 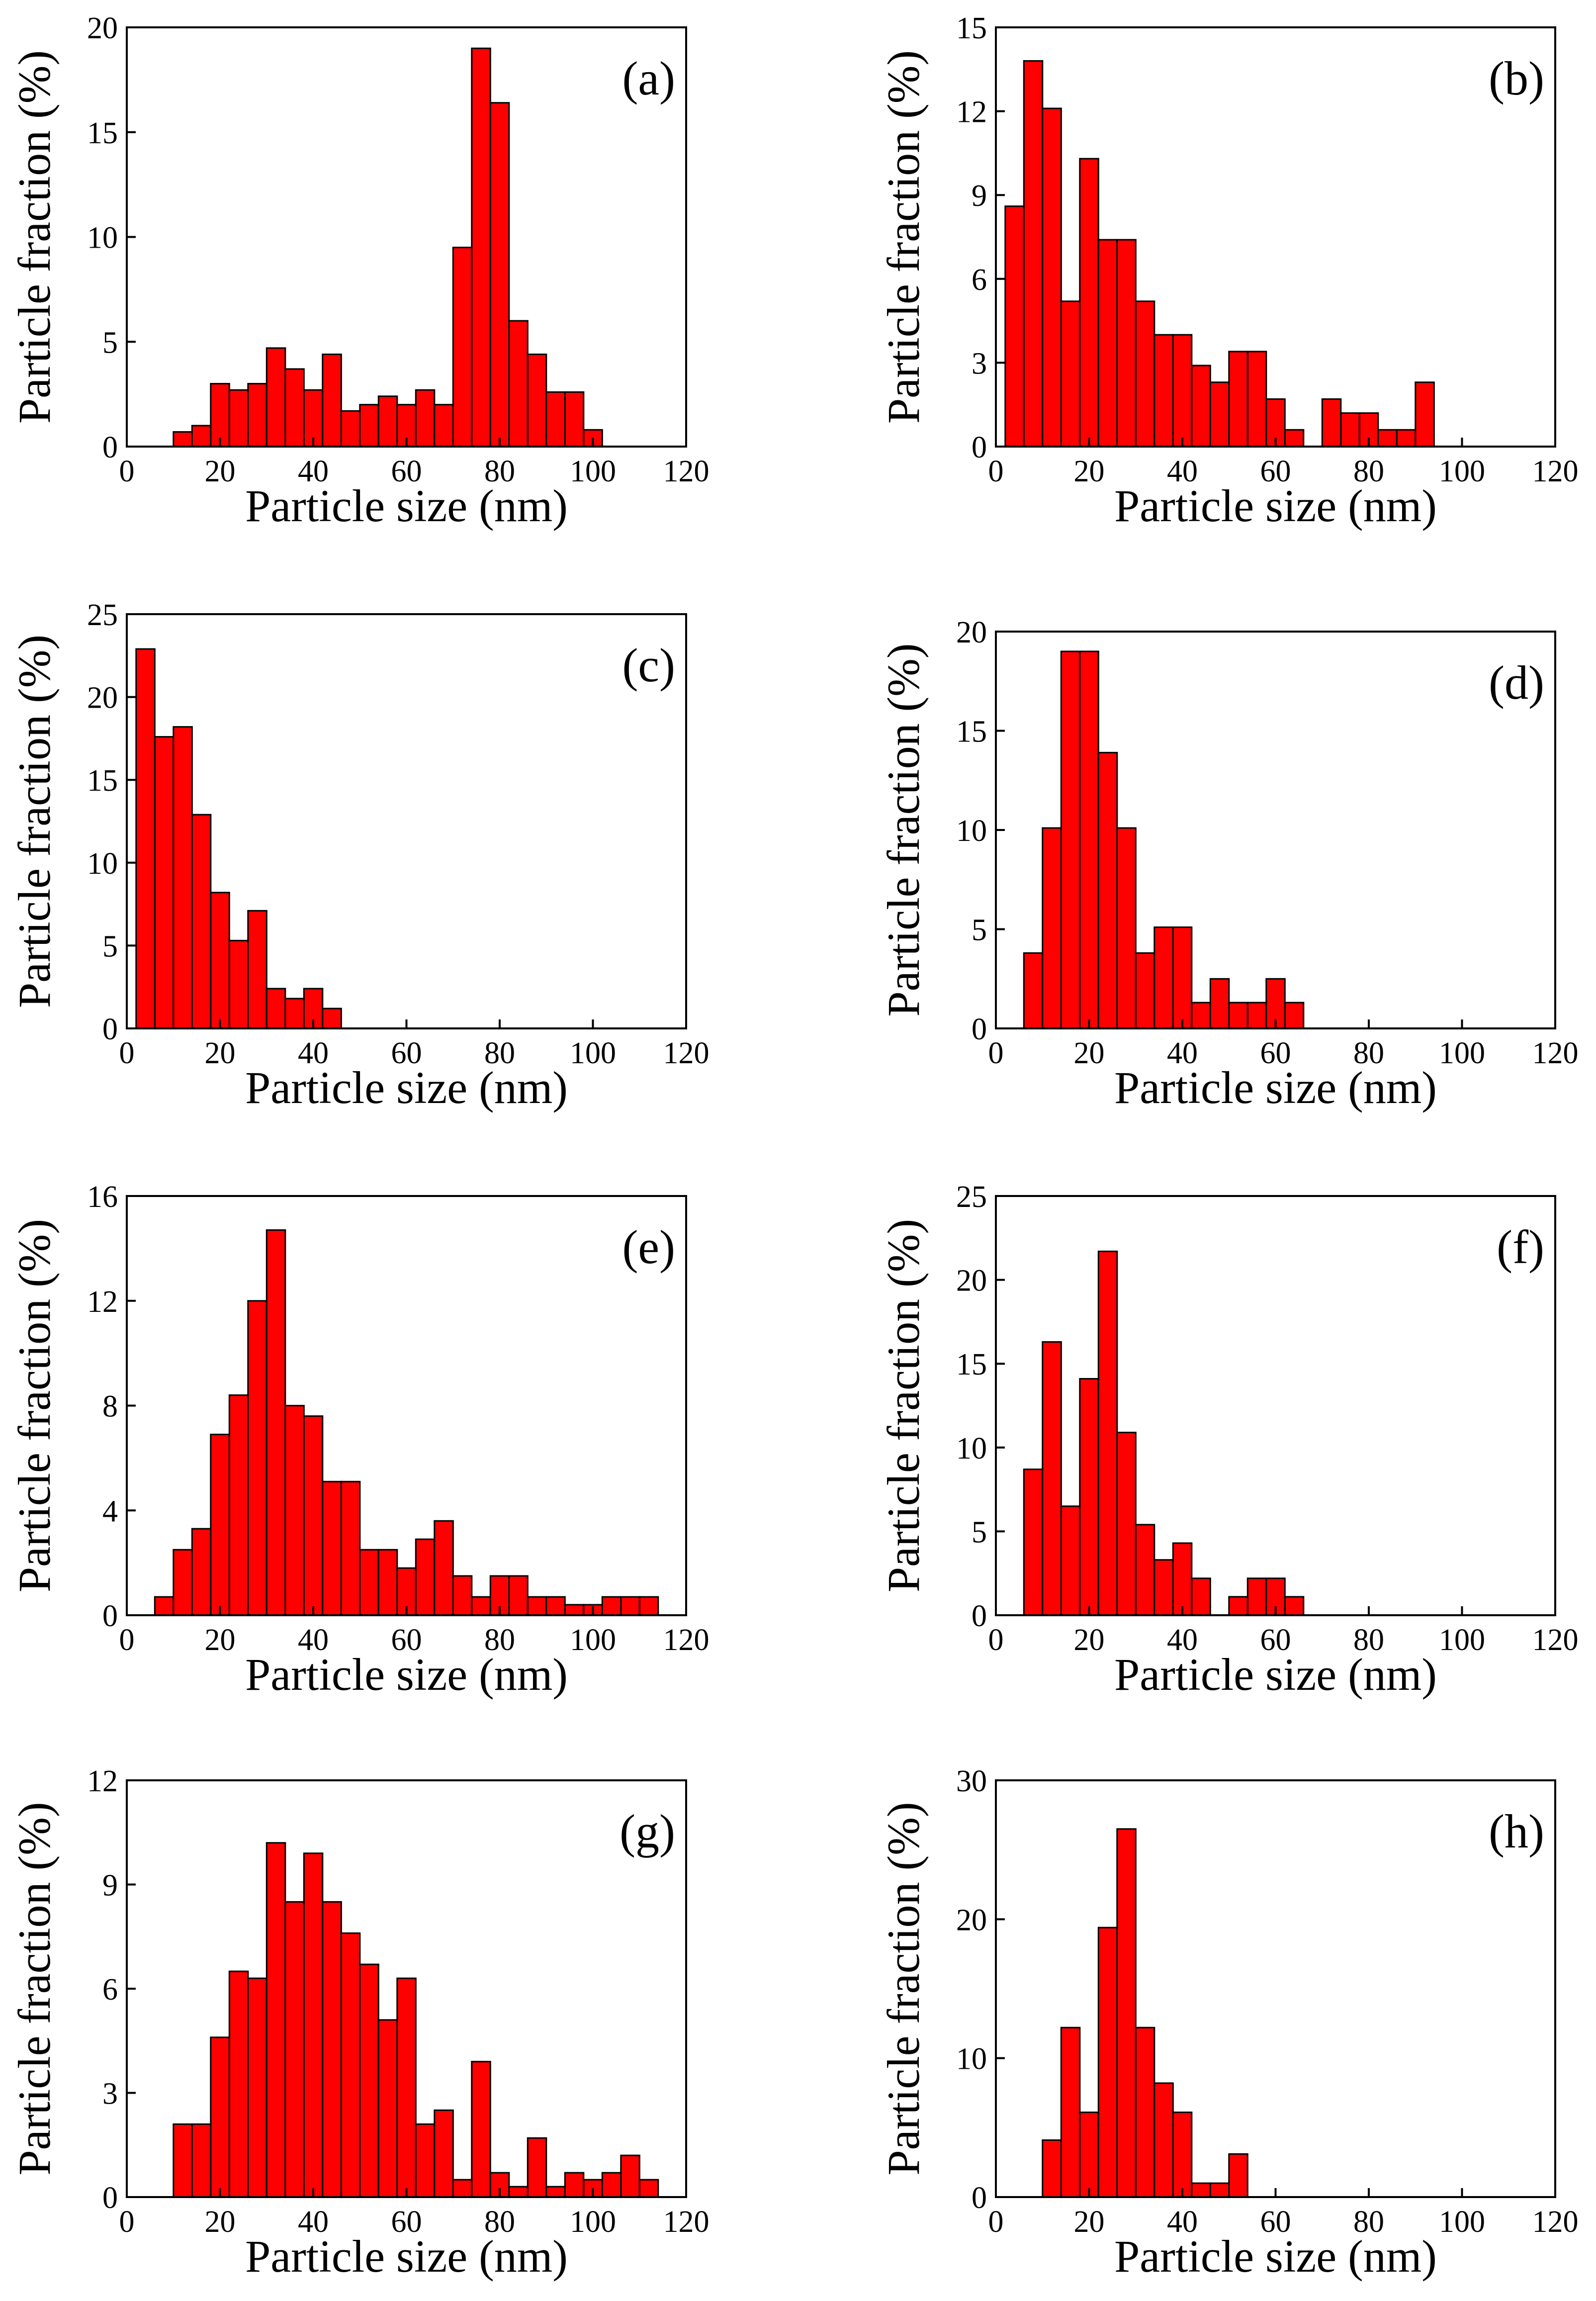 What do you see at coordinates (103, 1302) in the screenshot?
I see `y-tick-label: 12` at bounding box center [103, 1302].